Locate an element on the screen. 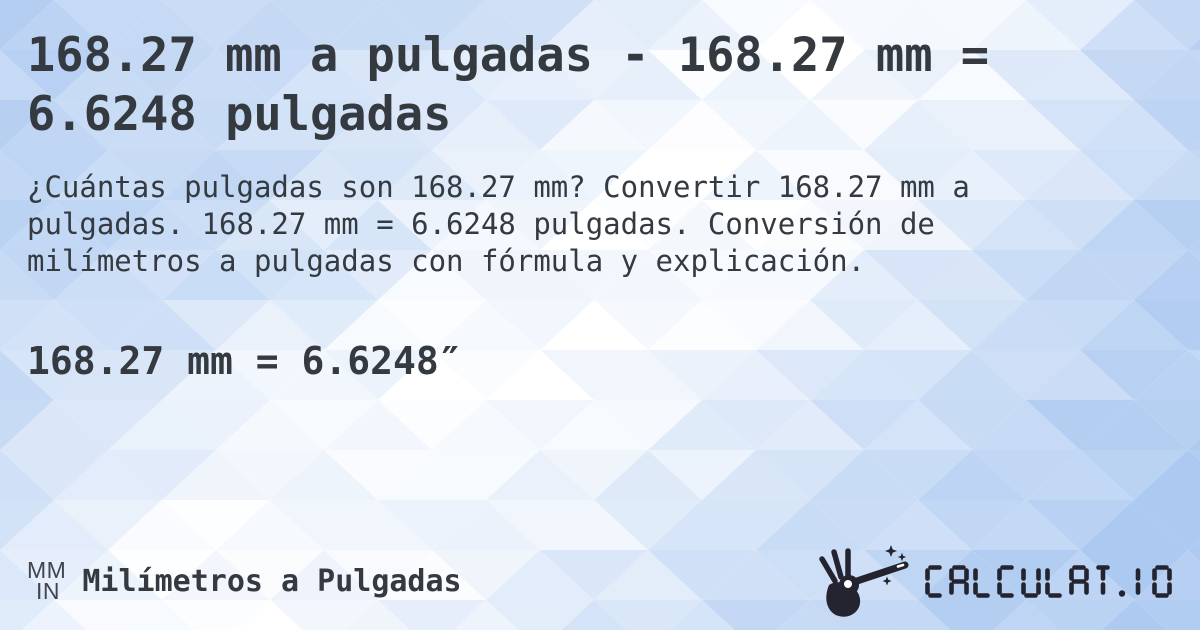  footer-left: MM IN Milímetros a Pulgadas is located at coordinates (244, 580).